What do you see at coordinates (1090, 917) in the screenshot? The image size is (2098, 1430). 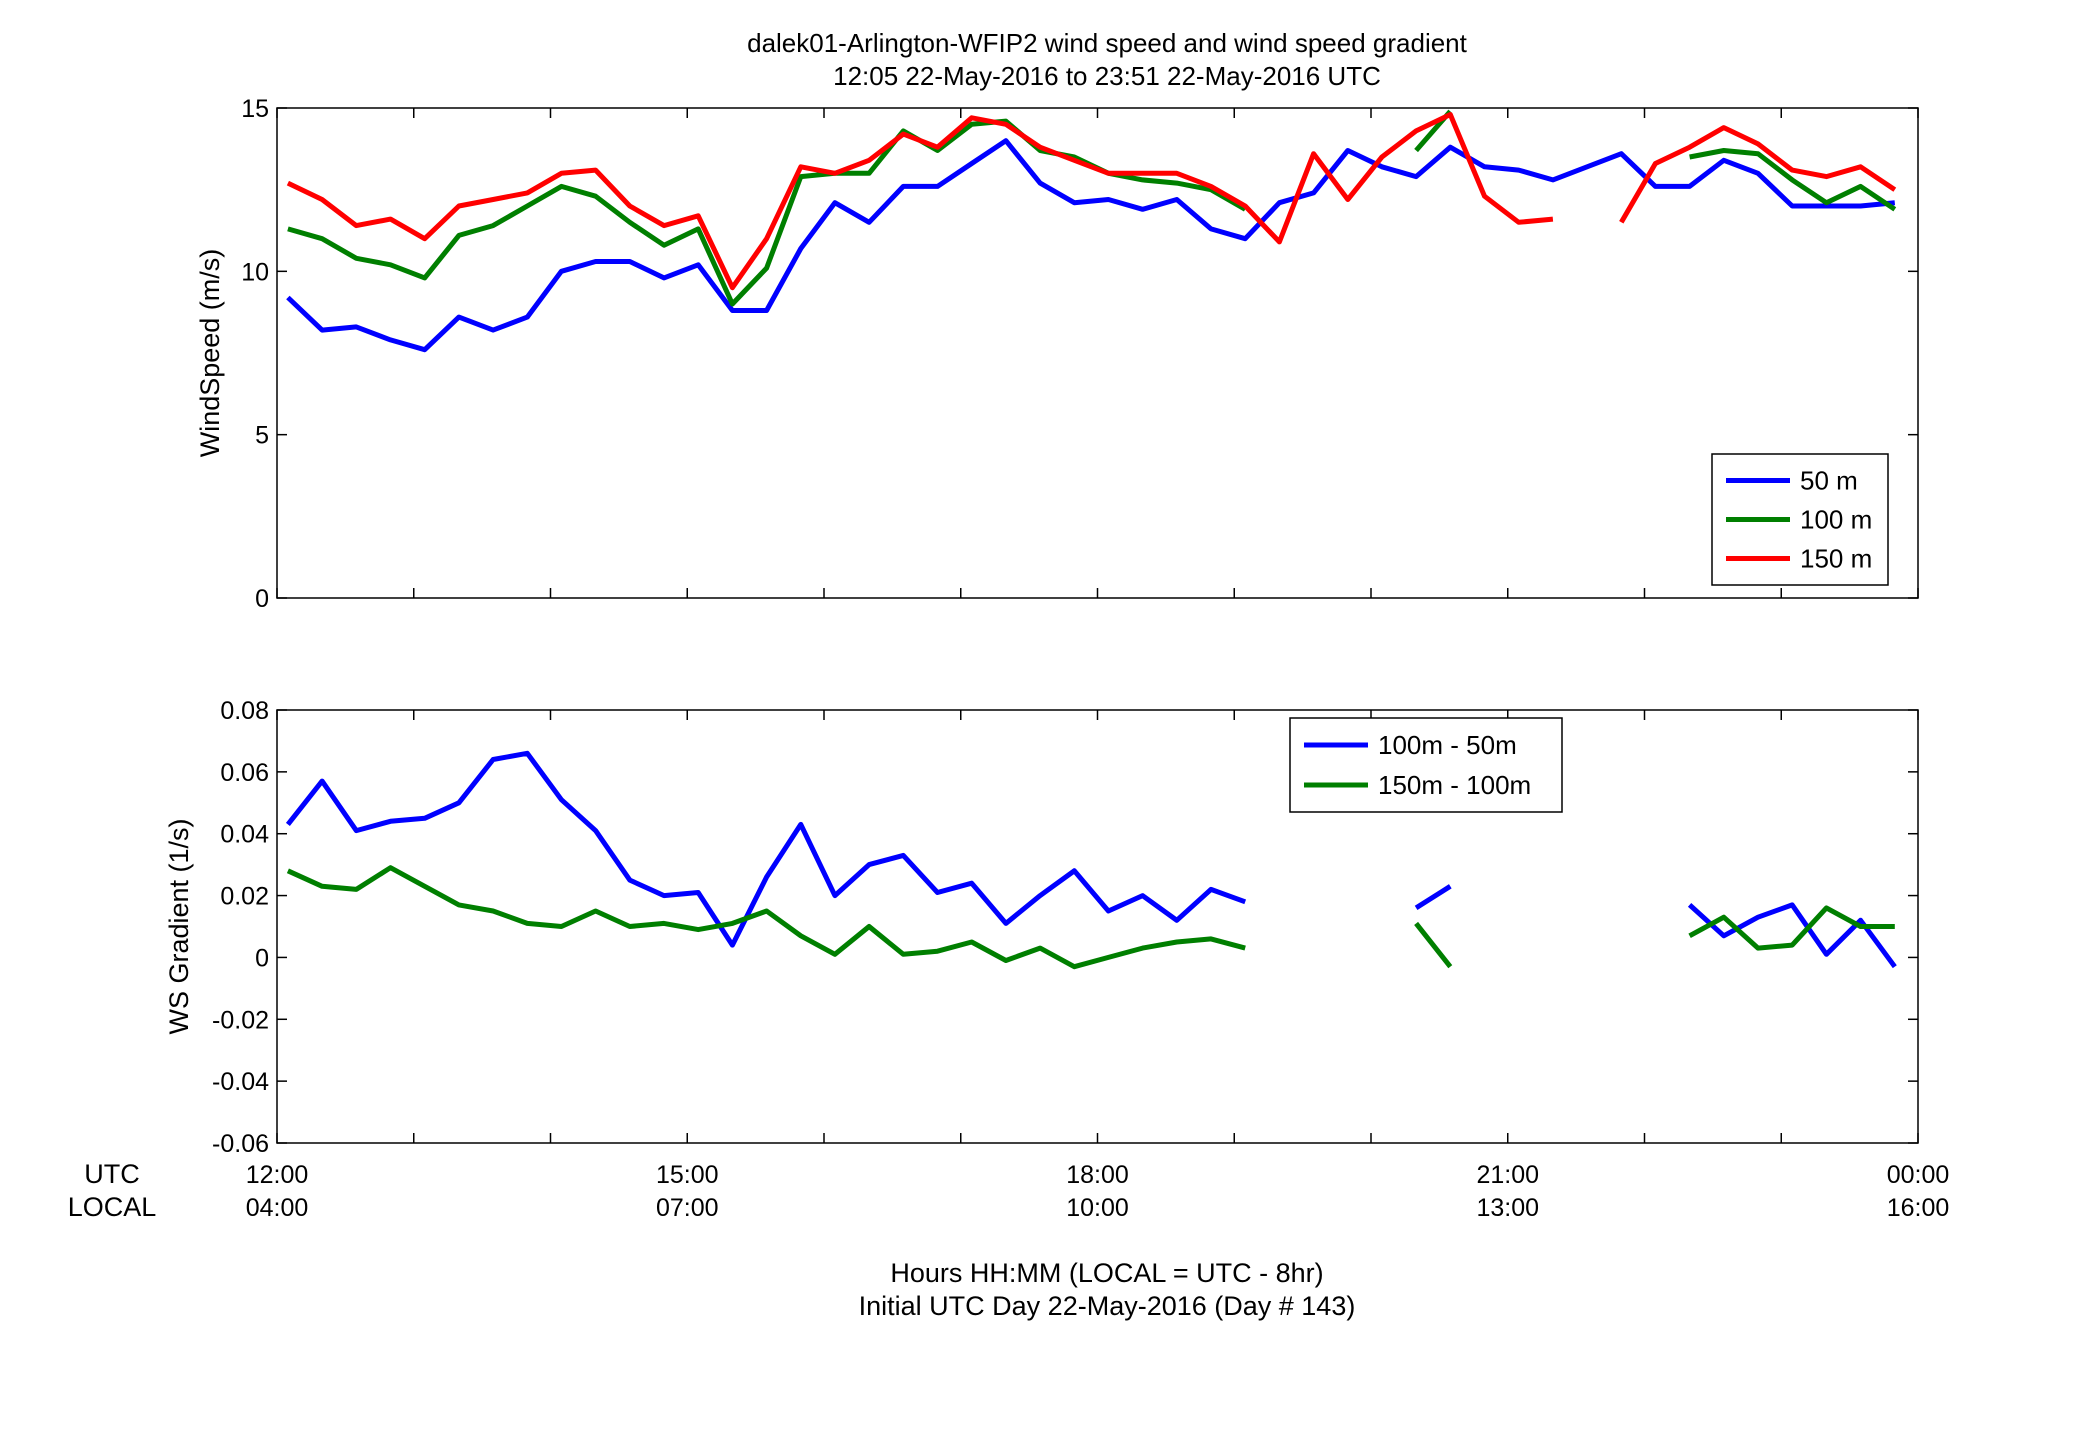 I see `gradient-series-150m-100m` at bounding box center [1090, 917].